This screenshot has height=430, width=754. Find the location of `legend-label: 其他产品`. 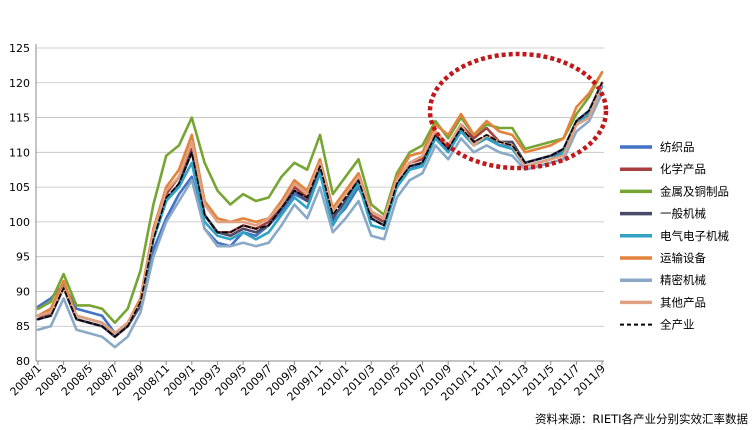

legend-label: 其他产品 is located at coordinates (683, 302).